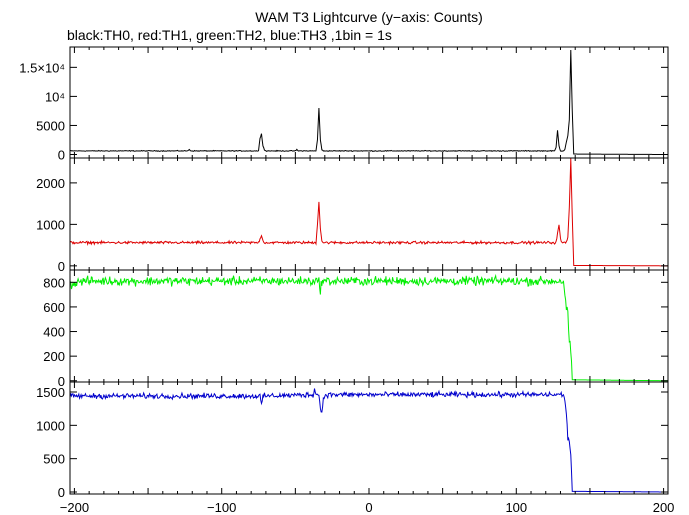 Image resolution: width=689 pixels, height=515 pixels. I want to click on y-tick-label: 800, so click(54, 282).